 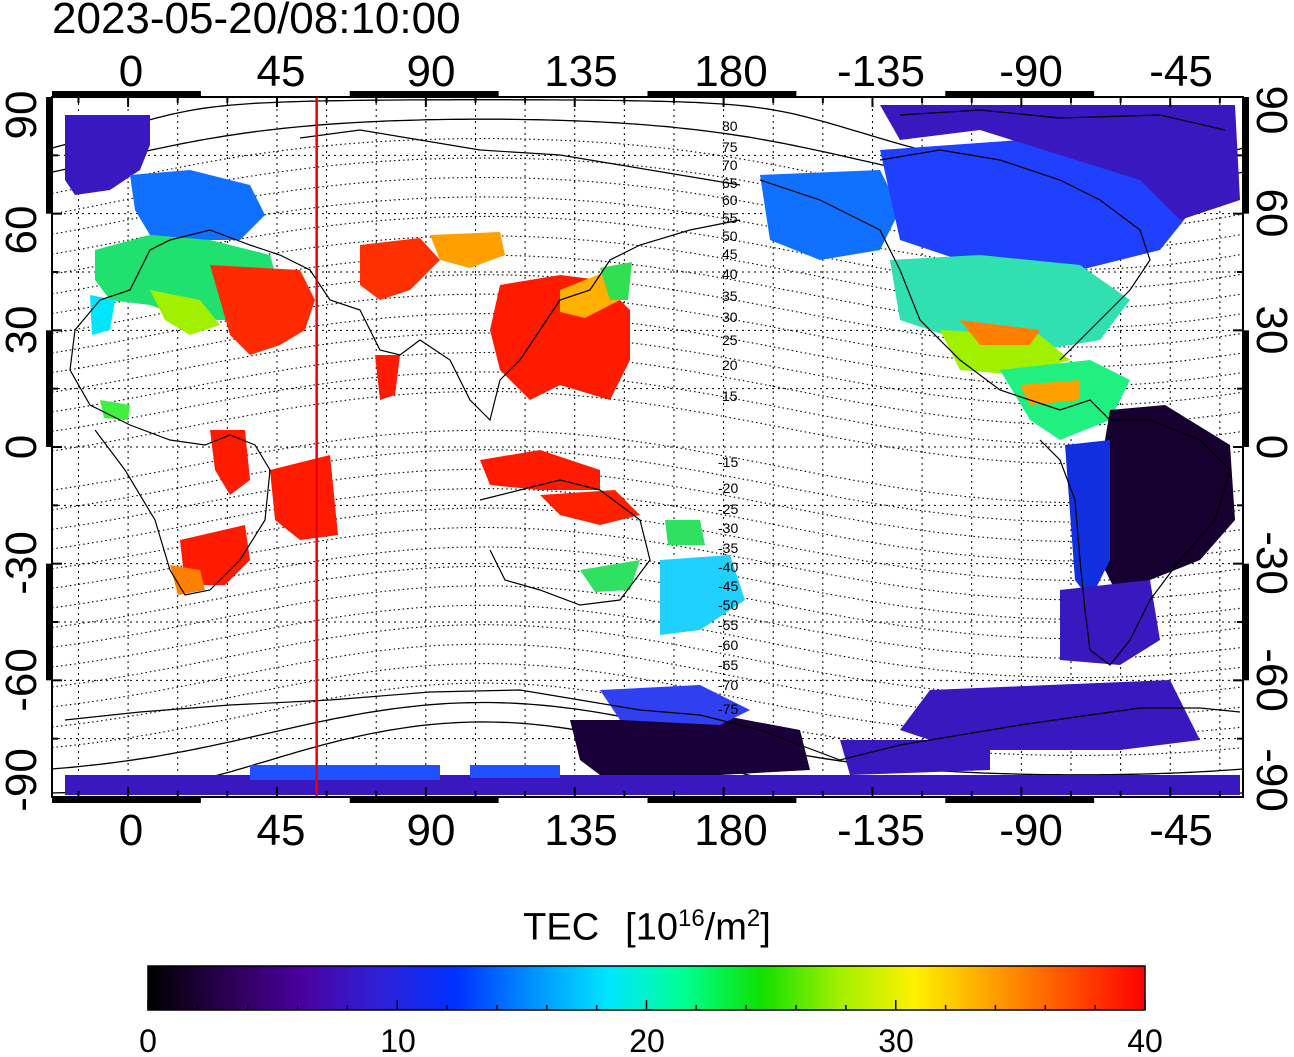 What do you see at coordinates (1270, 680) in the screenshot?
I see `right-lat-label-minus60: -60` at bounding box center [1270, 680].